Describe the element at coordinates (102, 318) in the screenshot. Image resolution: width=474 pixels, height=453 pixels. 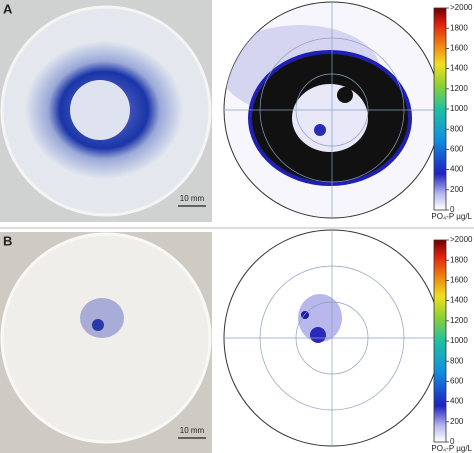
I see `stain` at that location.